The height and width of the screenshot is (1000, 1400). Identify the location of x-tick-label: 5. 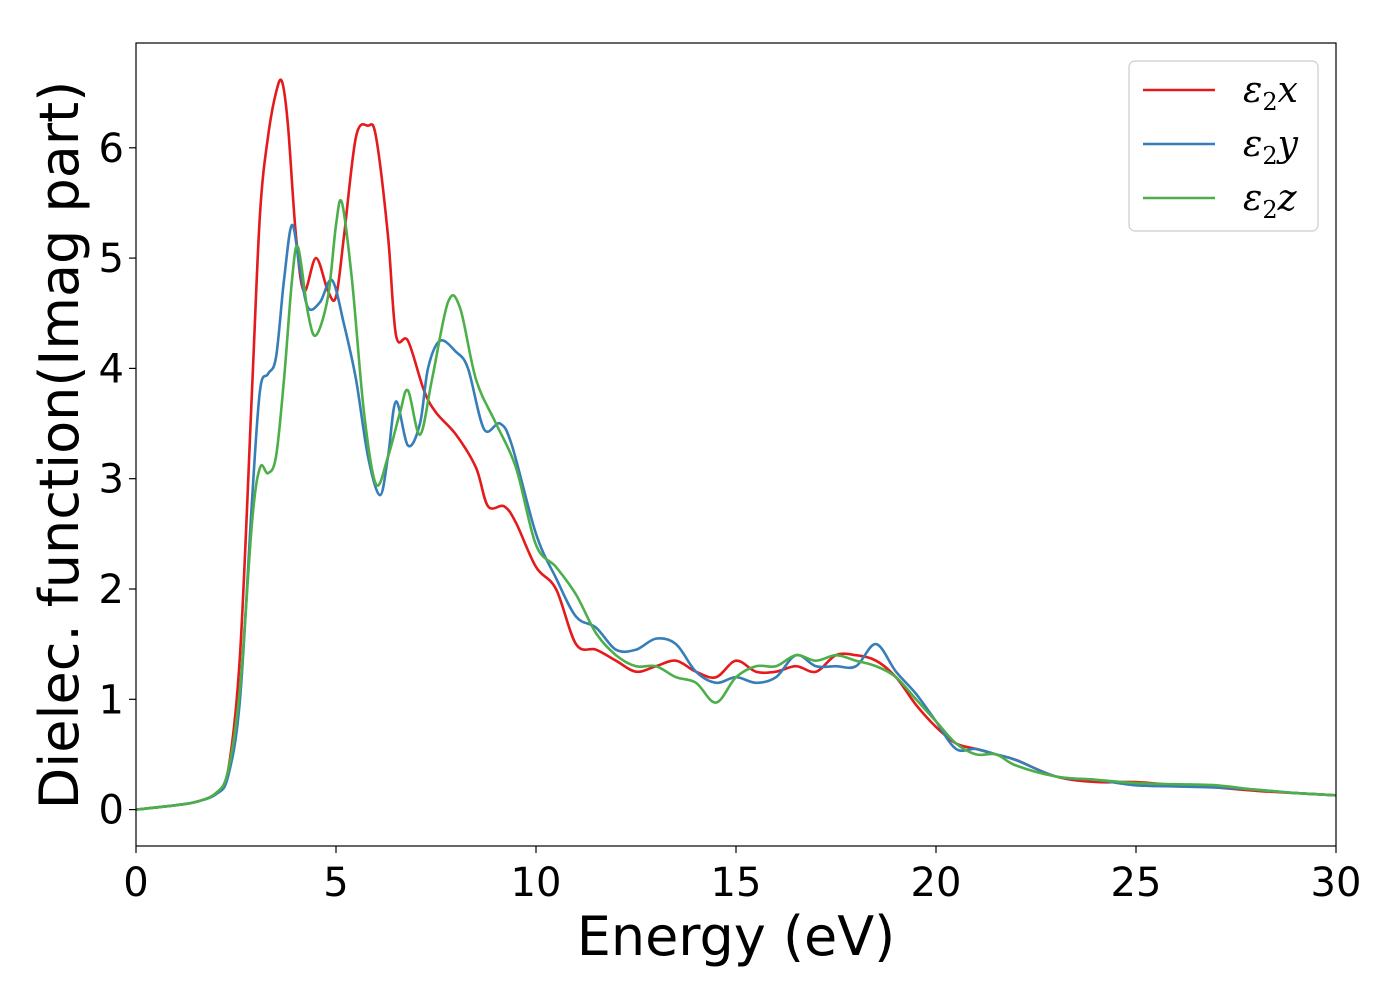
(335, 883).